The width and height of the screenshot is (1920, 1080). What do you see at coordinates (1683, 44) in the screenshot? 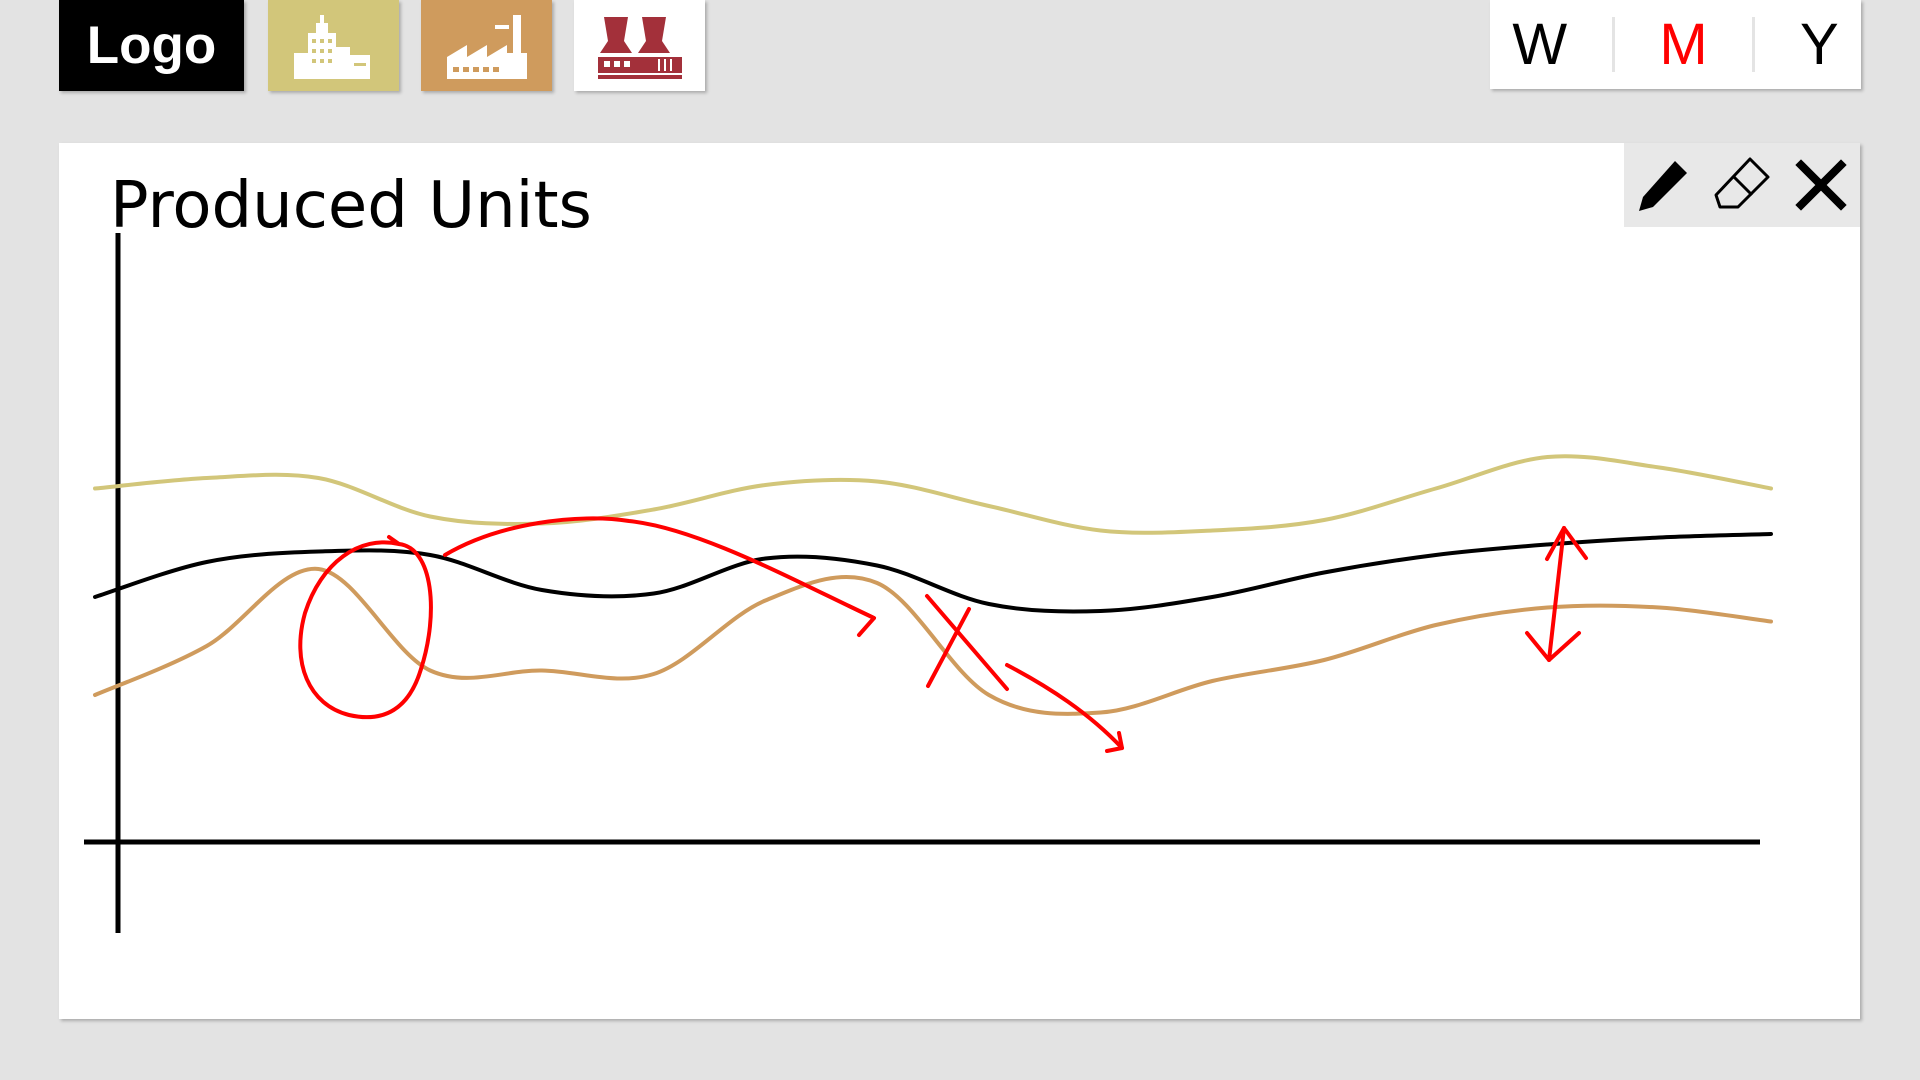
I see `period-option-month: M` at bounding box center [1683, 44].